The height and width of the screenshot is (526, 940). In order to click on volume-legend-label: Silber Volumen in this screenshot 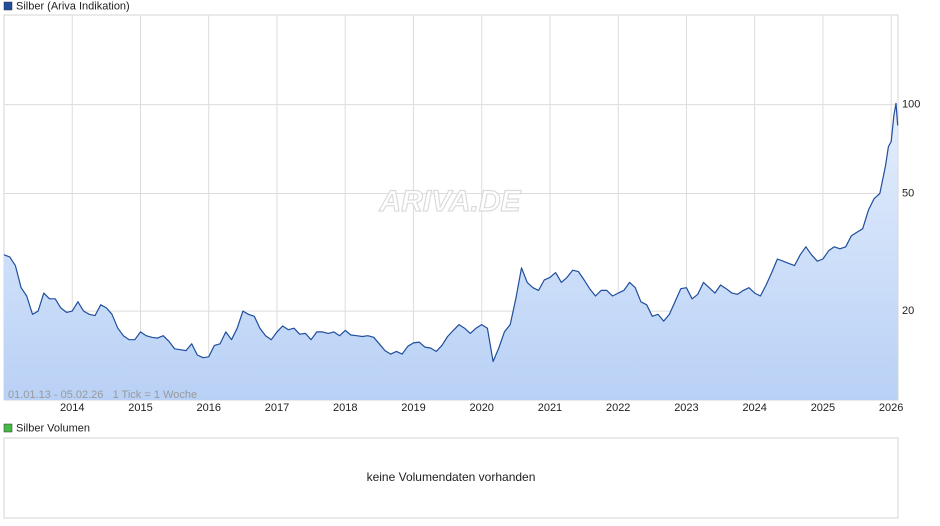, I will do `click(53, 428)`.